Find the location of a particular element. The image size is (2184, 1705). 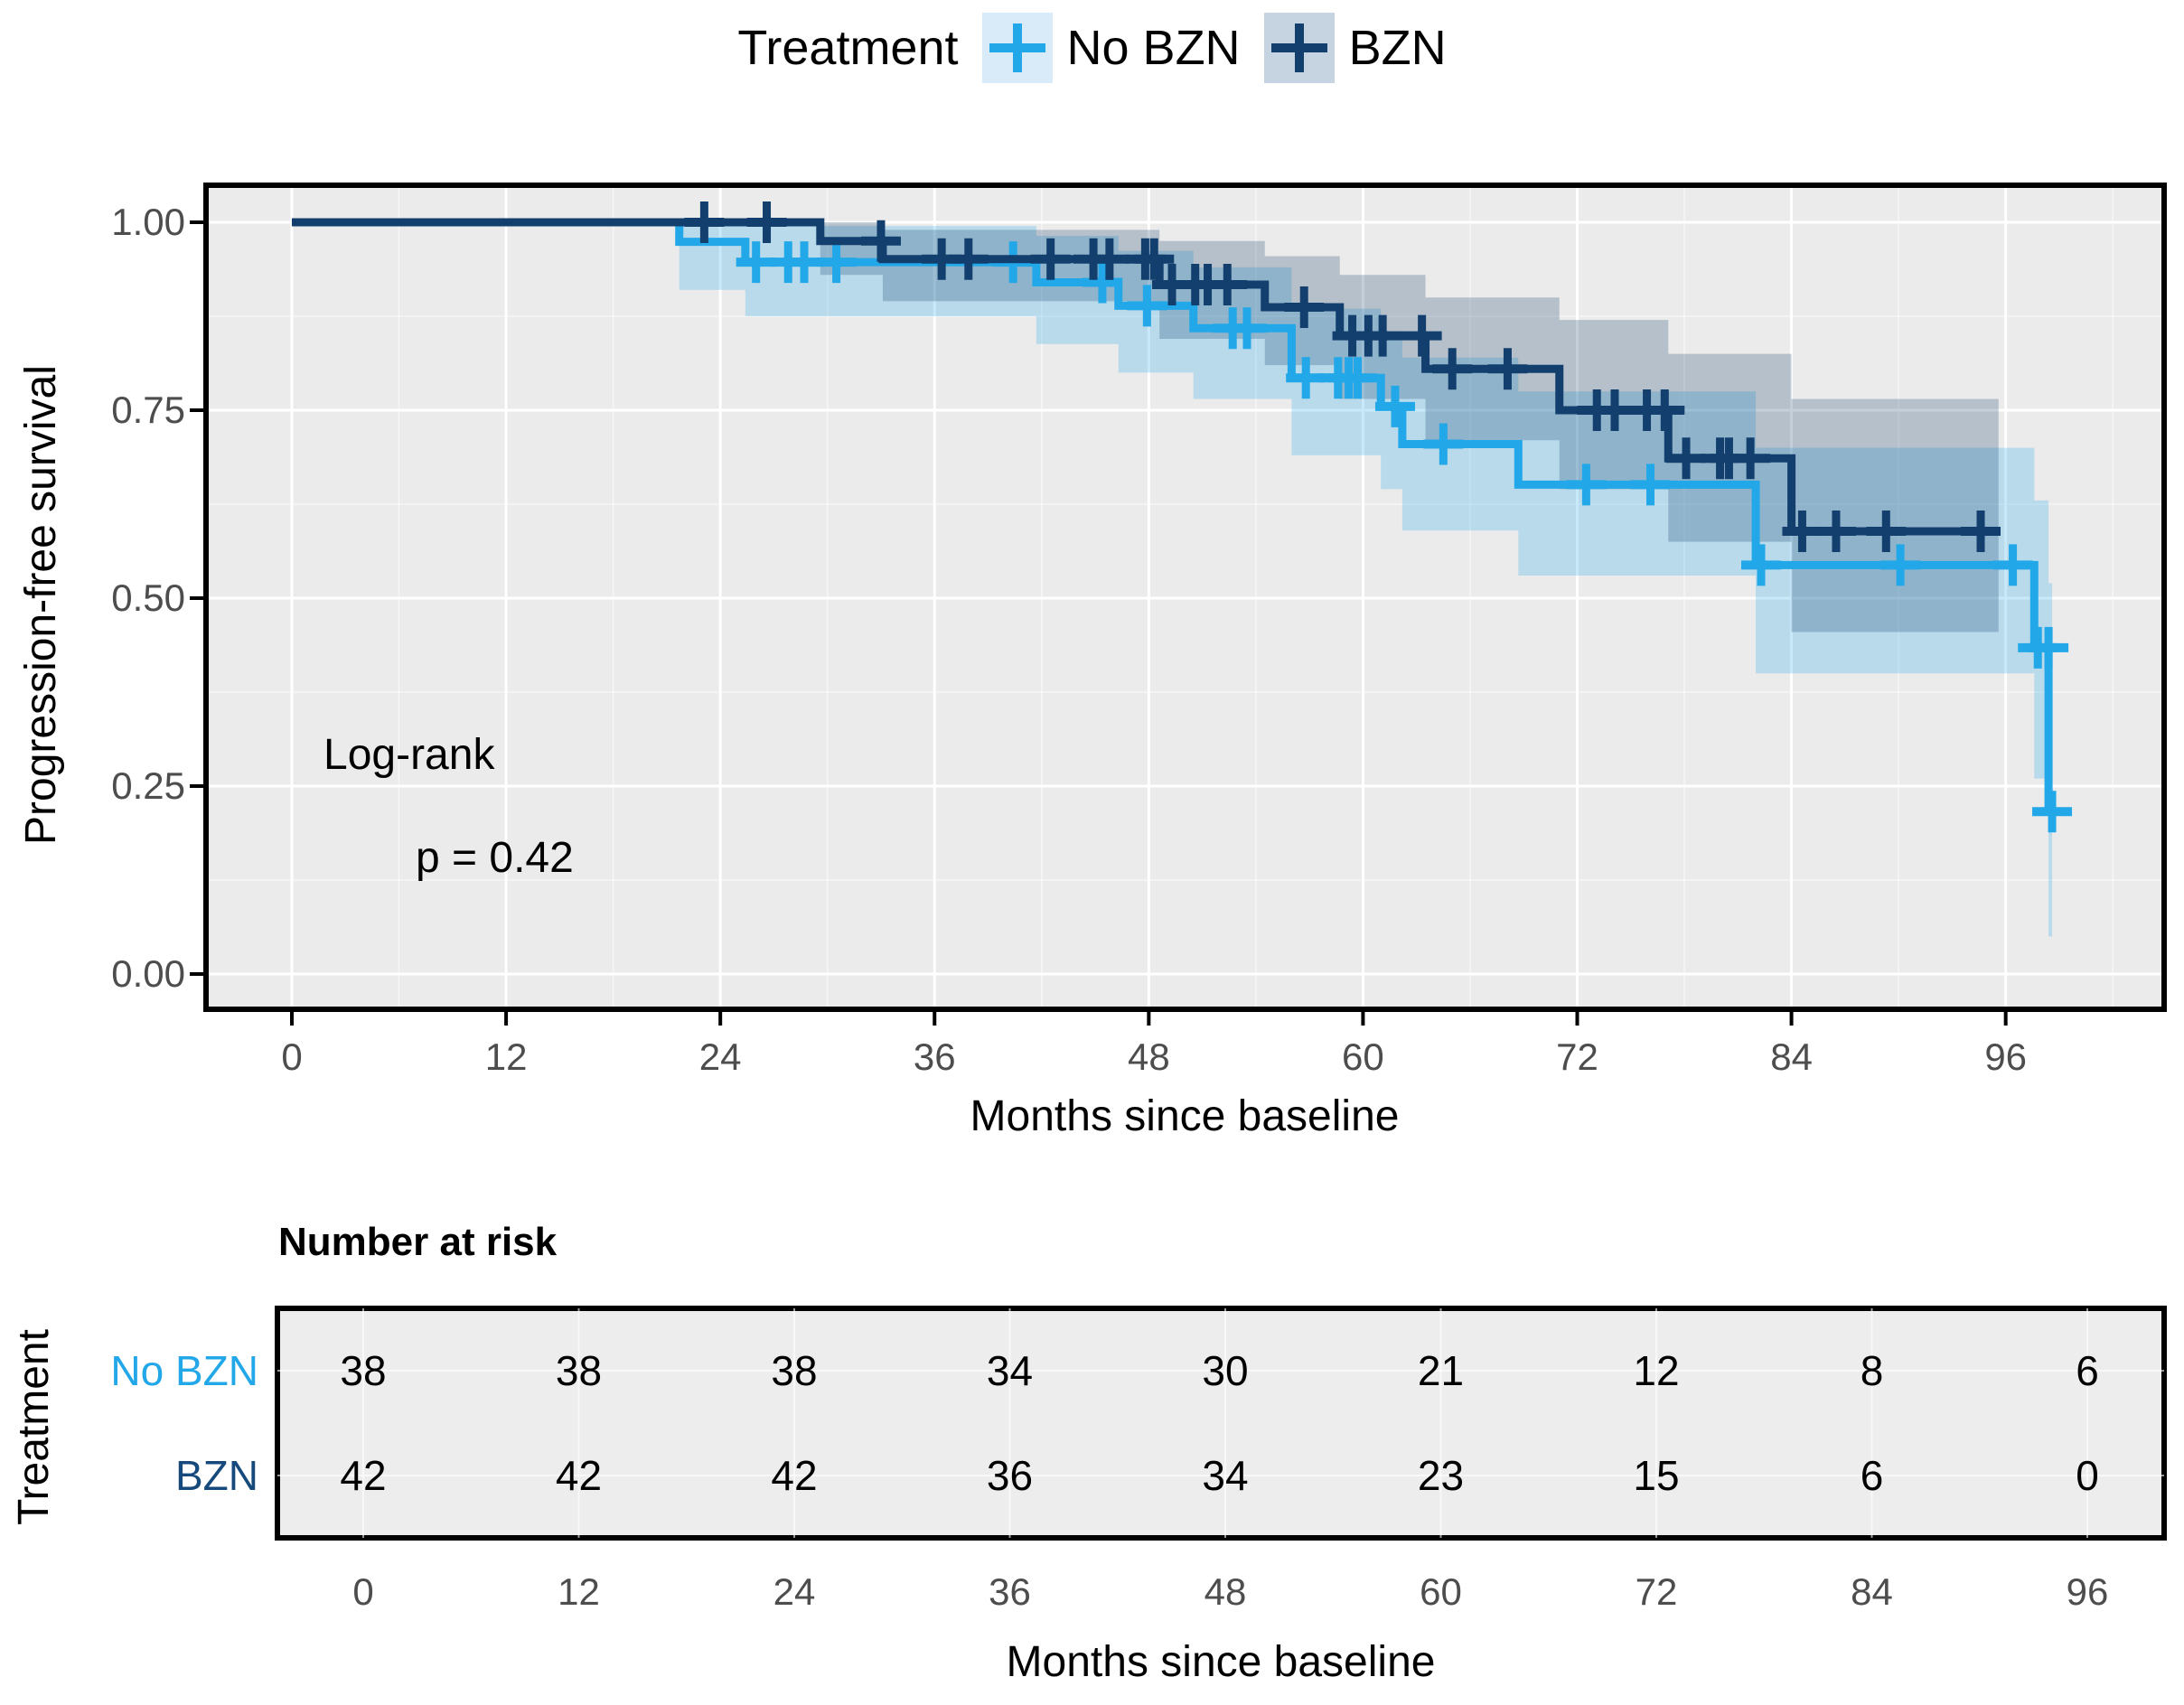

risk-count: 12 is located at coordinates (1657, 1370).